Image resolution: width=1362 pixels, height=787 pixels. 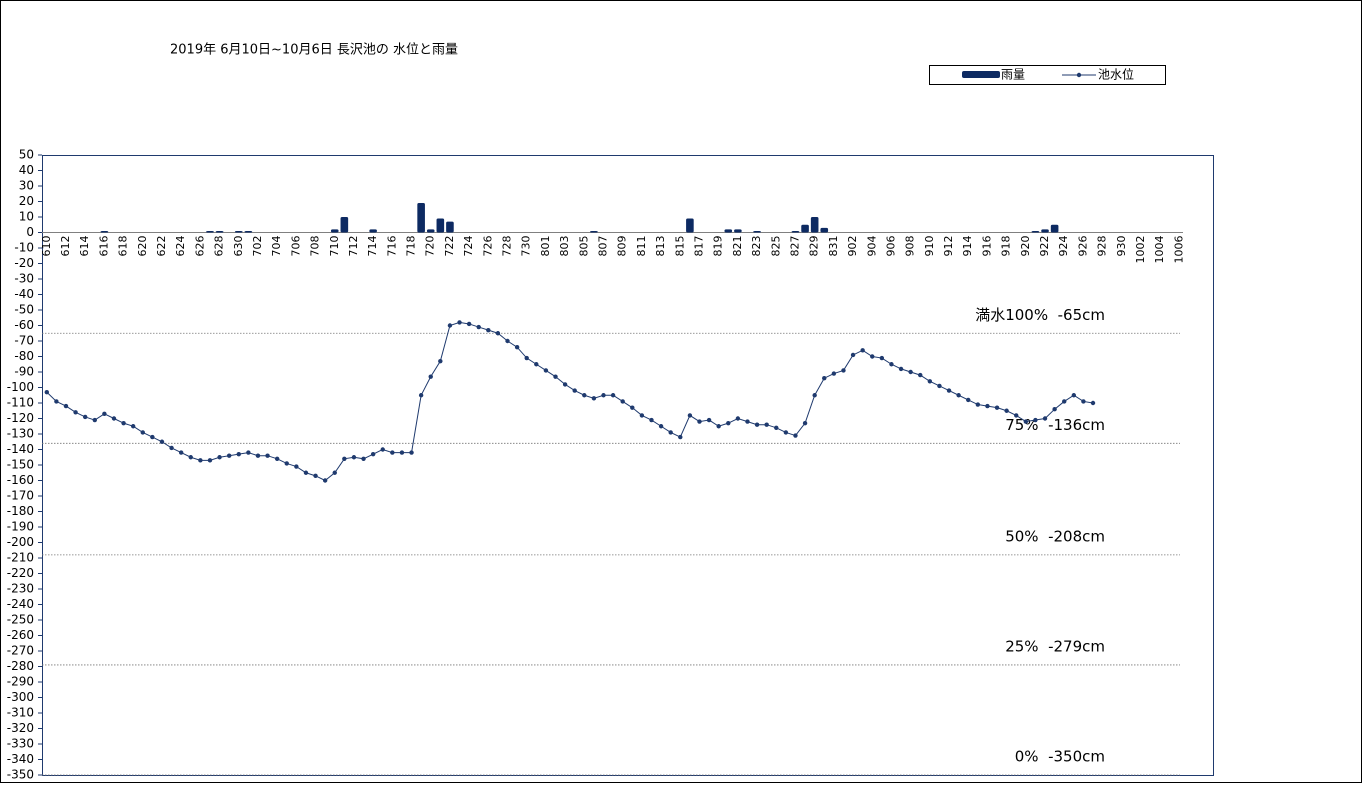 What do you see at coordinates (622, 246) in the screenshot?
I see `x-tick-label: 809` at bounding box center [622, 246].